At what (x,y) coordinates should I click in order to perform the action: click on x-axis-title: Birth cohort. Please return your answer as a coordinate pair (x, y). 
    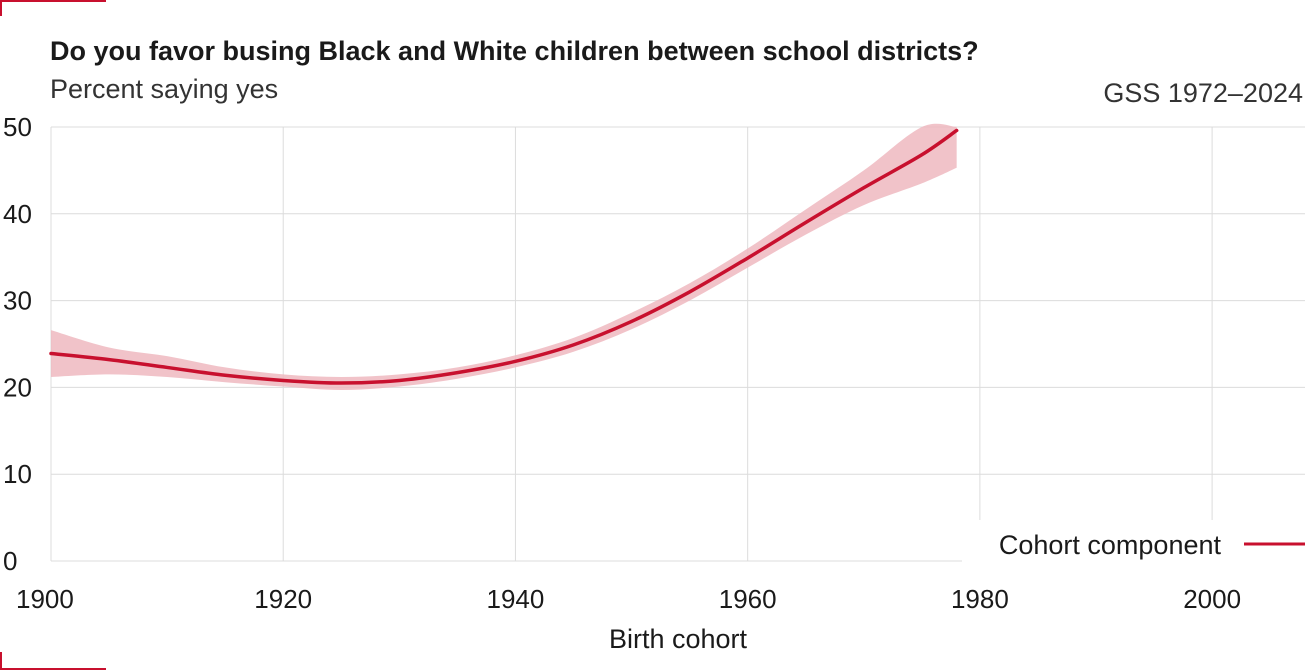
    Looking at the image, I should click on (678, 639).